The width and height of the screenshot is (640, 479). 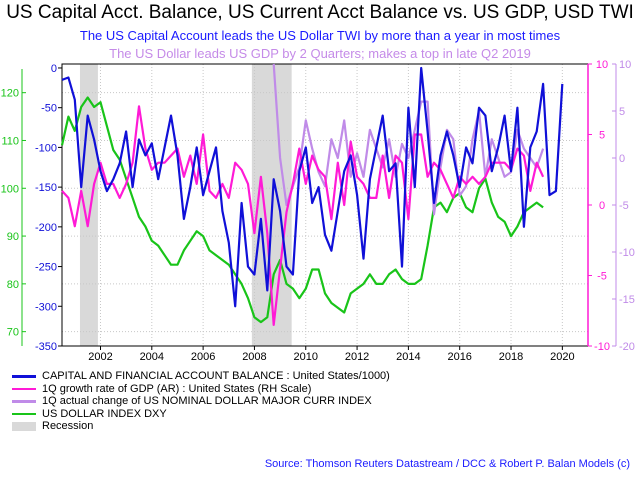 I want to click on legend-swatch-capital, so click(x=24, y=376).